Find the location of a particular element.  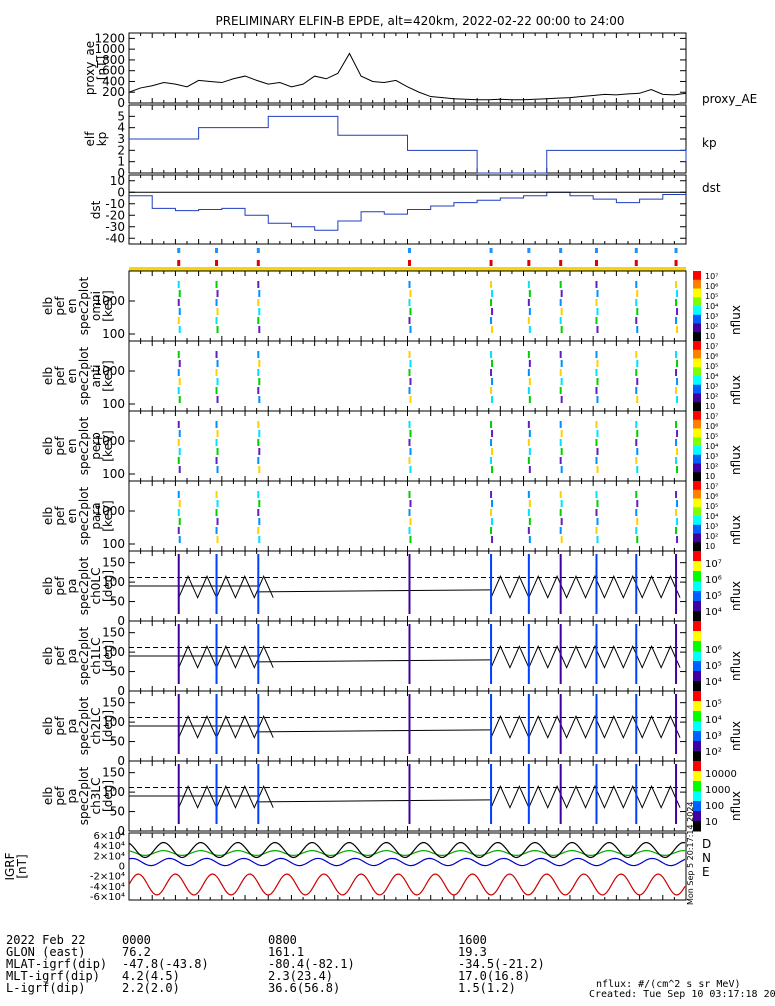

pitch-colorbar-label: 10⁴ is located at coordinates (713, 682).